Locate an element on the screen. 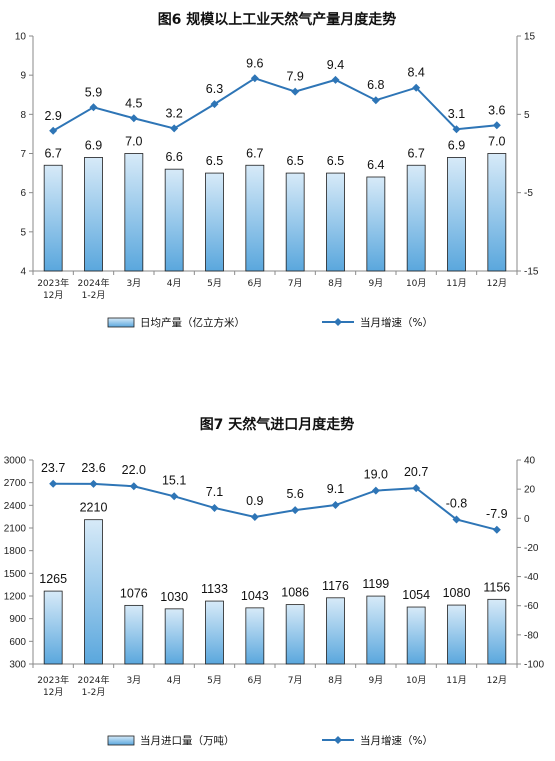  bar-value-label: 1265 is located at coordinates (53, 579).